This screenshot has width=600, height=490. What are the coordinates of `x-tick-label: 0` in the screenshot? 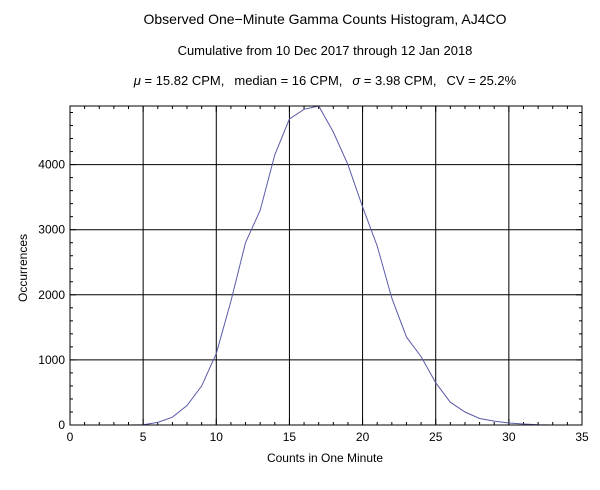 It's located at (70, 437).